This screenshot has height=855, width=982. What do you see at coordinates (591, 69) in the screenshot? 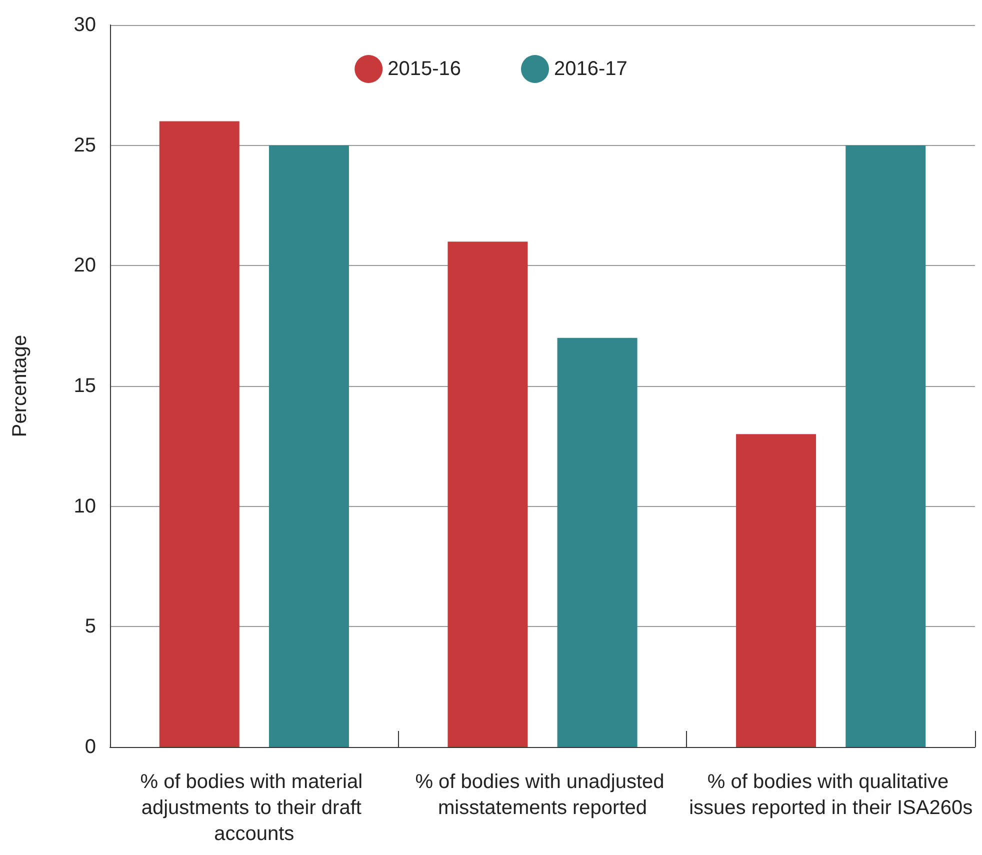
I see `legend-label: 2016-17` at bounding box center [591, 69].